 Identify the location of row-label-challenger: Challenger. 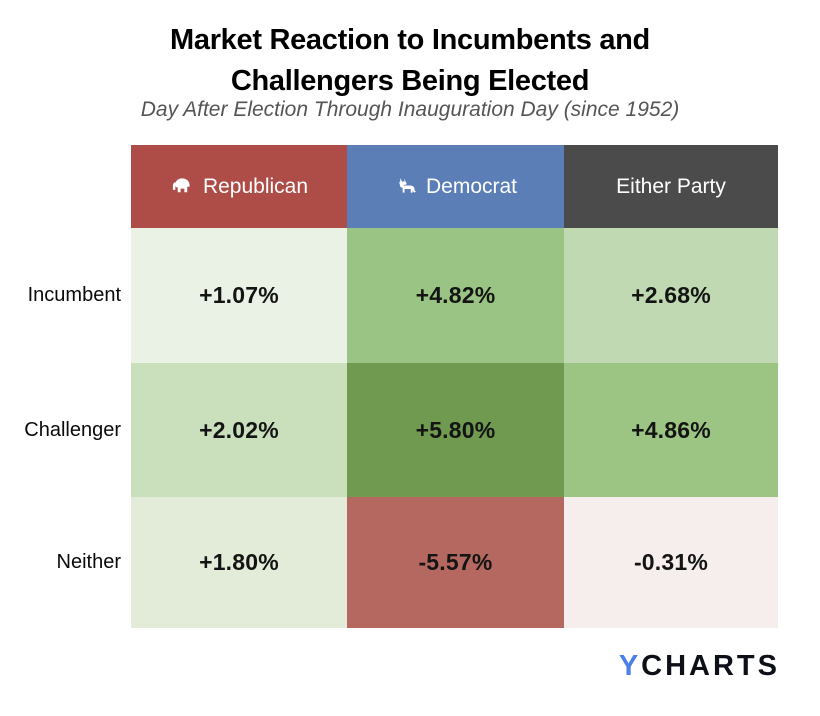
(65, 430).